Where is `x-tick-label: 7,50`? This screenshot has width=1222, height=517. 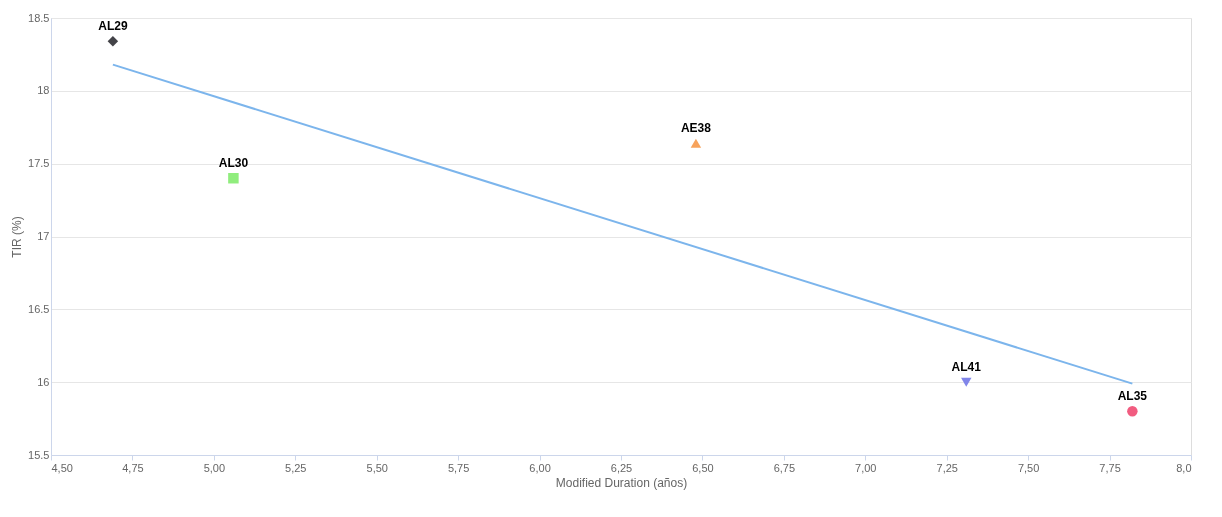 x-tick-label: 7,50 is located at coordinates (1028, 467).